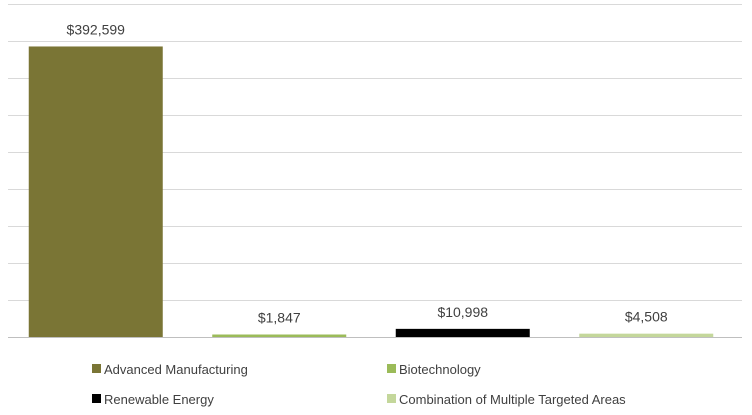 The image size is (752, 415). What do you see at coordinates (646, 317) in the screenshot?
I see `data-label-4: $4,508` at bounding box center [646, 317].